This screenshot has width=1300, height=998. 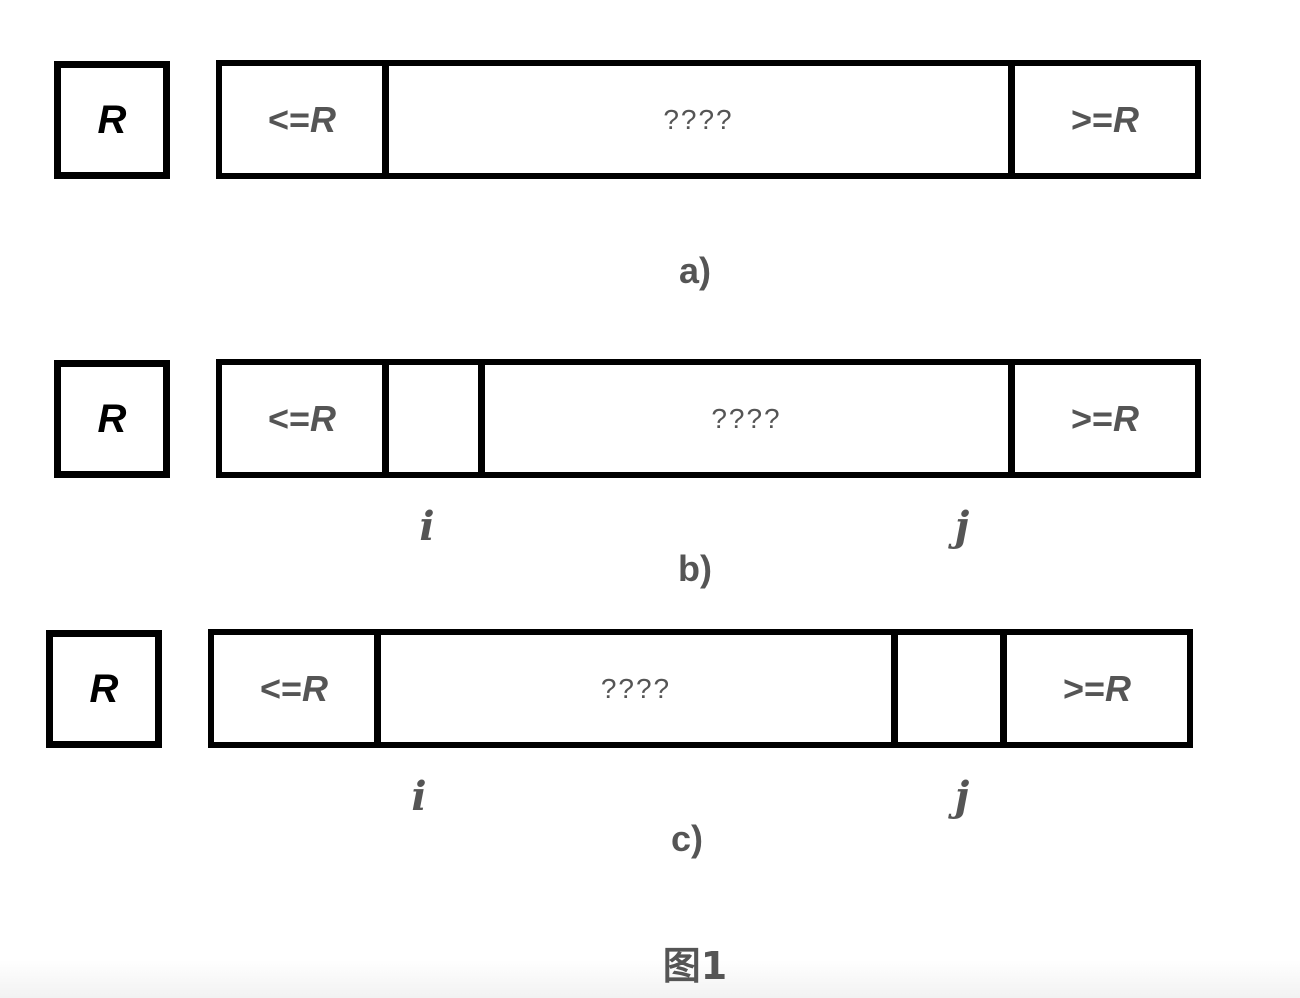 What do you see at coordinates (650, 979) in the screenshot?
I see `background-fade` at bounding box center [650, 979].